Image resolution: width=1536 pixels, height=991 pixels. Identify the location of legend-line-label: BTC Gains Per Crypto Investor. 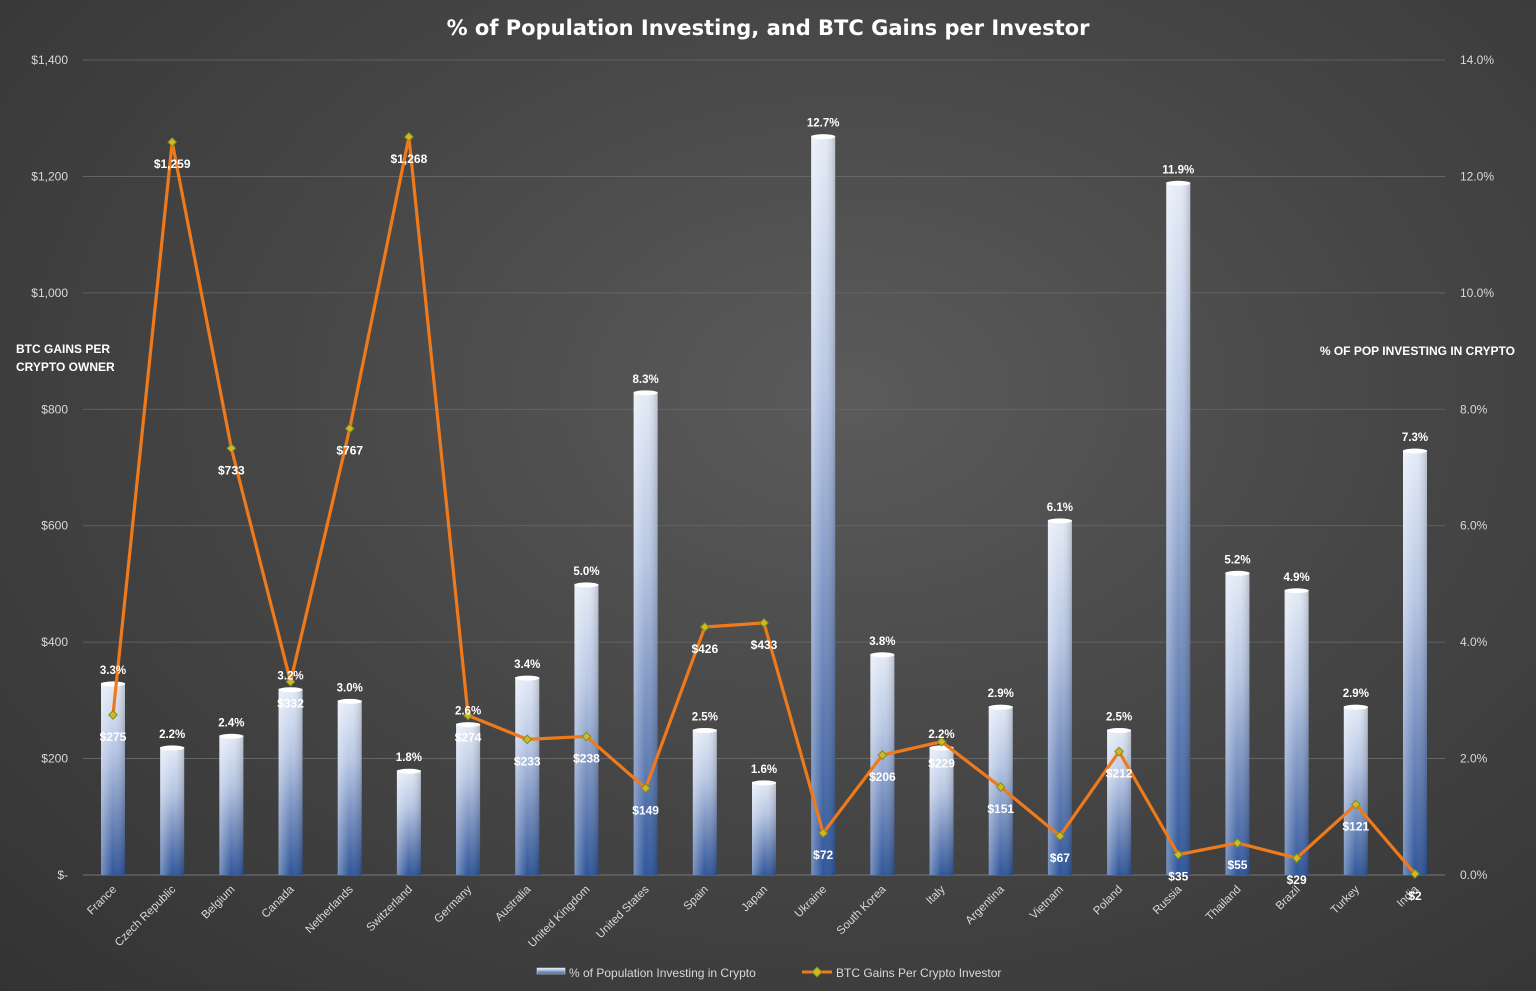
(918, 973).